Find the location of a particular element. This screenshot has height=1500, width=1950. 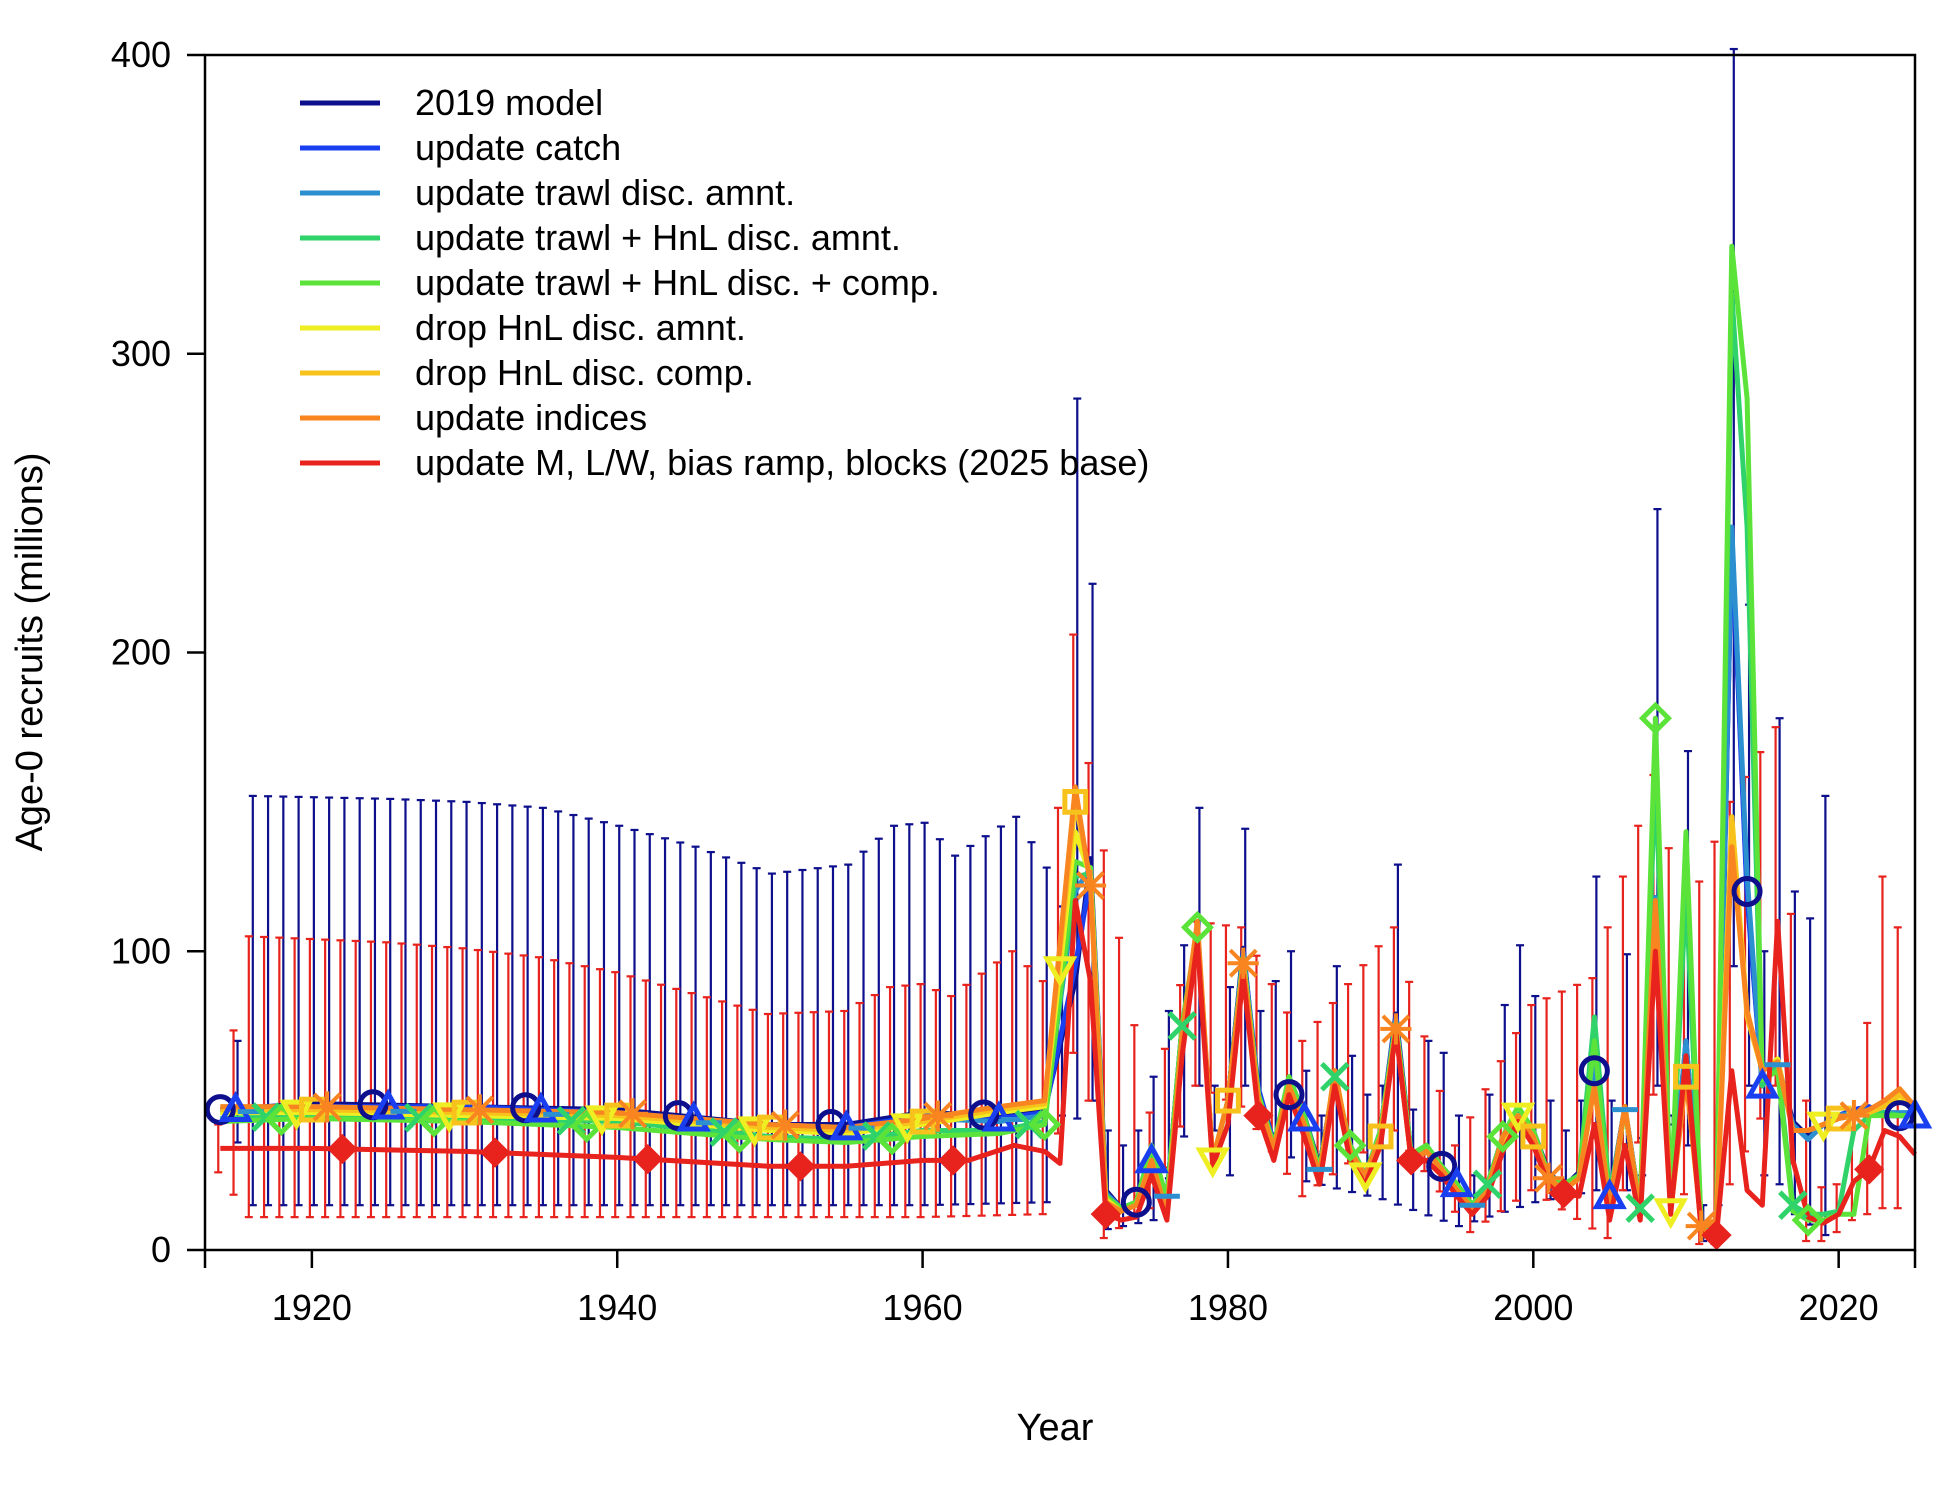

legend-label: update trawl + HnL disc. + comp. is located at coordinates (677, 282).